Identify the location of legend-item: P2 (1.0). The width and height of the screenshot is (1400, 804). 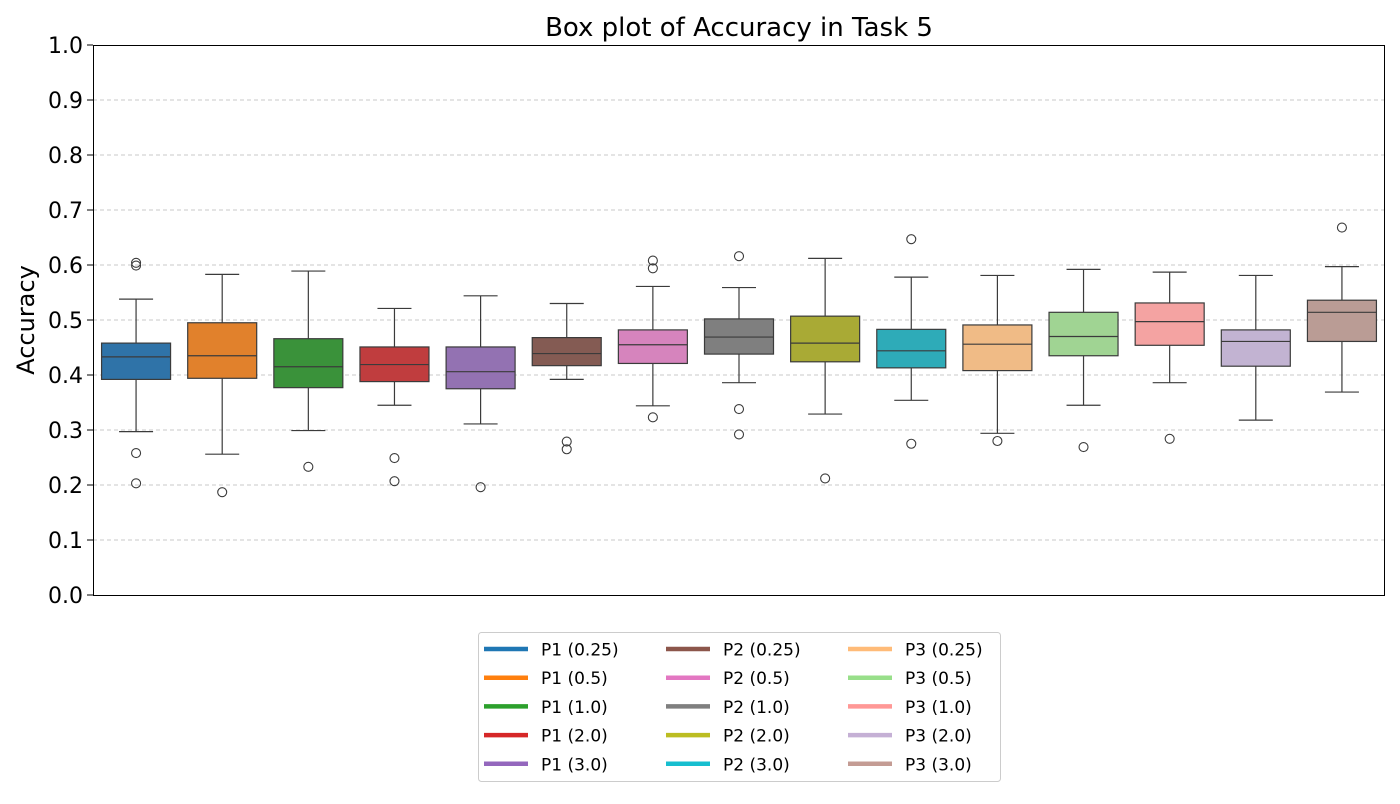
(728, 708).